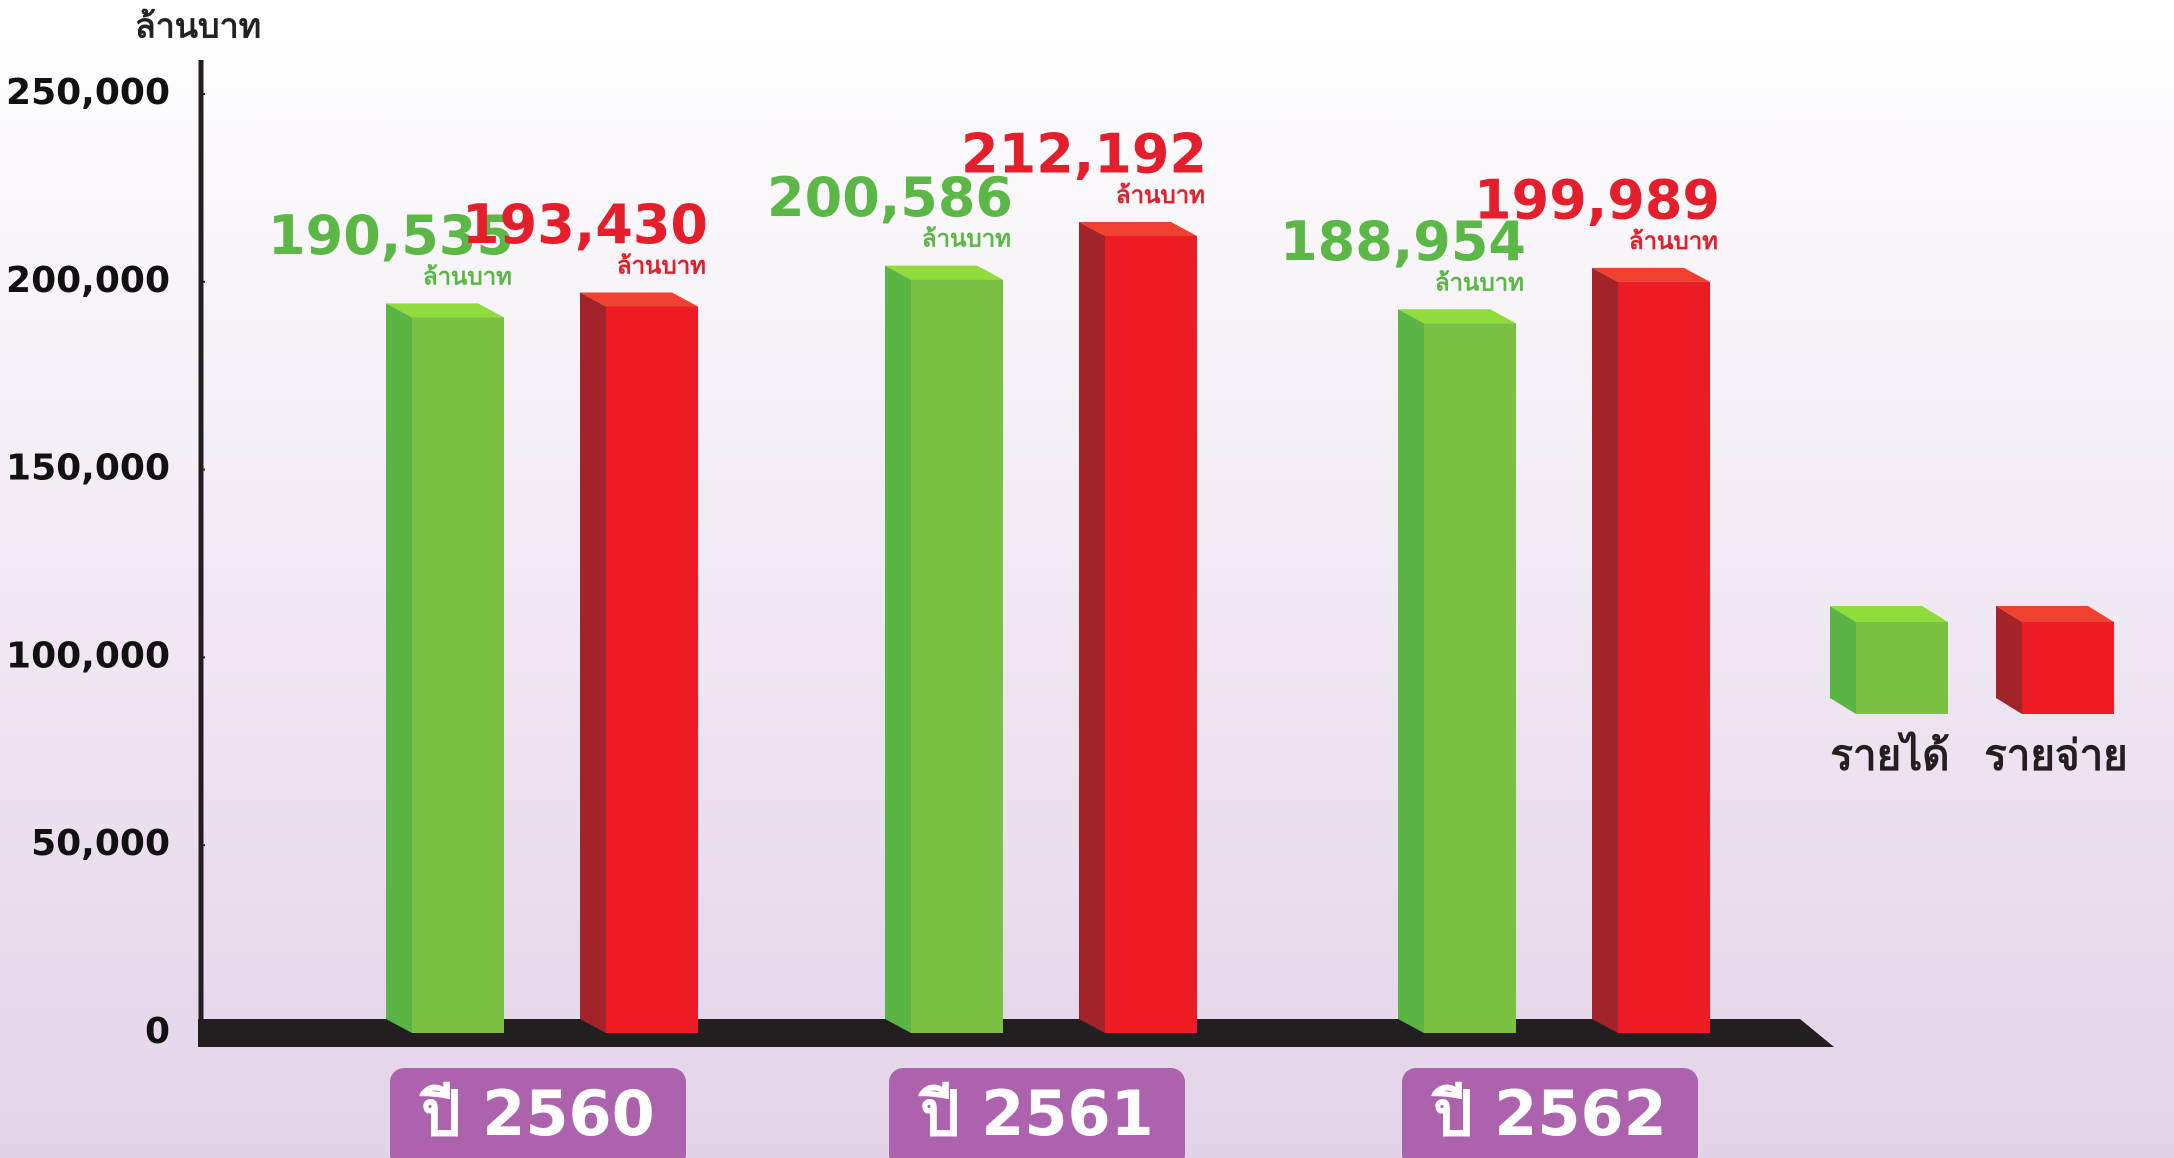 The image size is (2174, 1158). I want to click on y-tick-label: 50,000, so click(100, 843).